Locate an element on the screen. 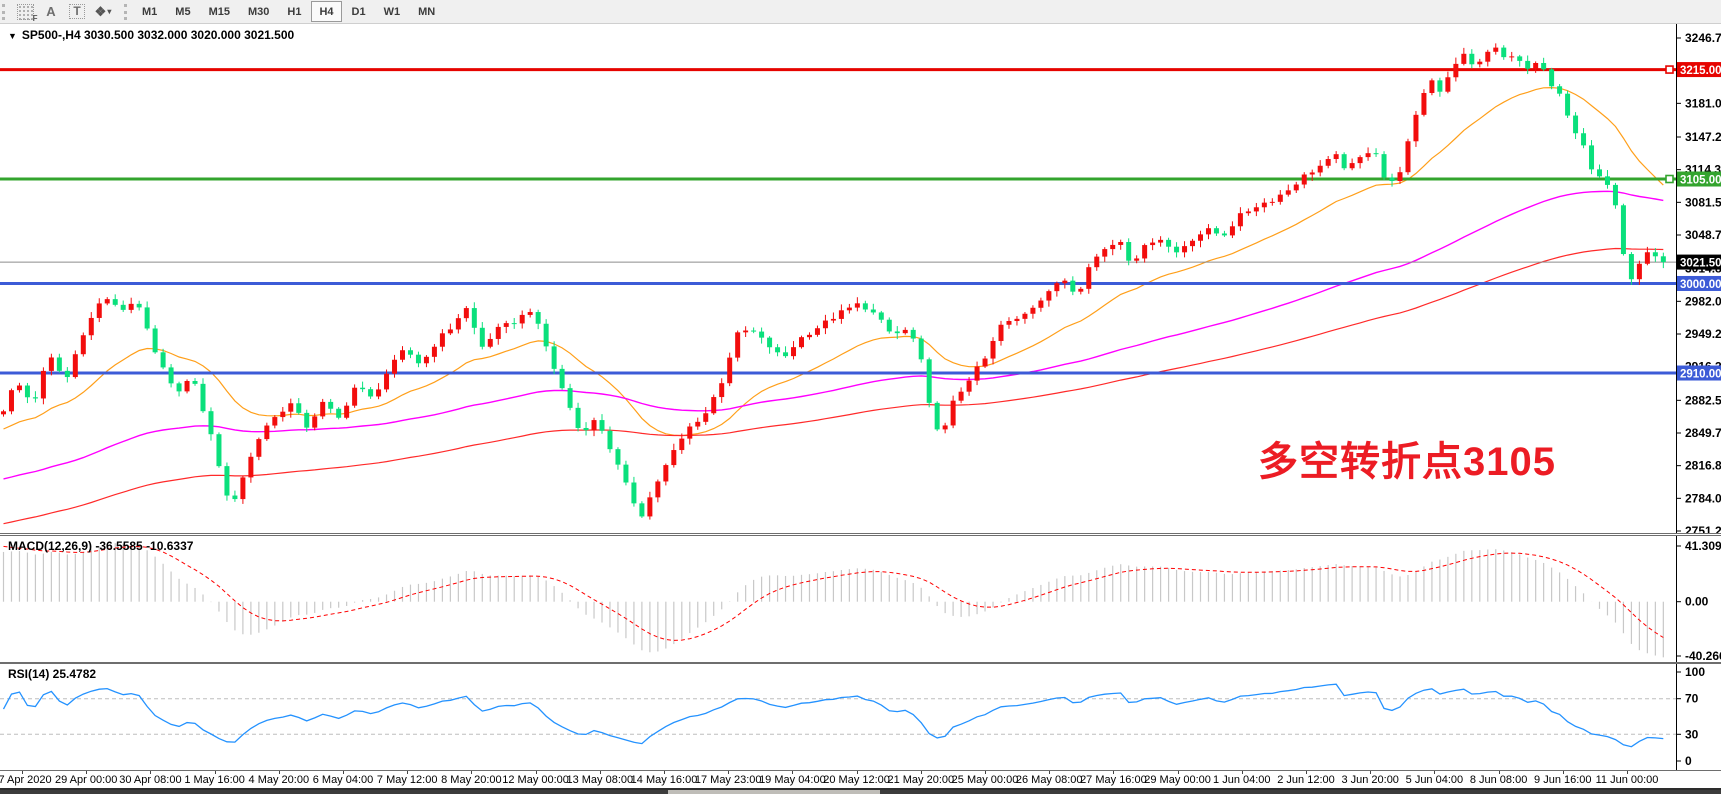 This screenshot has width=1721, height=794. time-axis-label: 25 May 00:00 is located at coordinates (985, 780).